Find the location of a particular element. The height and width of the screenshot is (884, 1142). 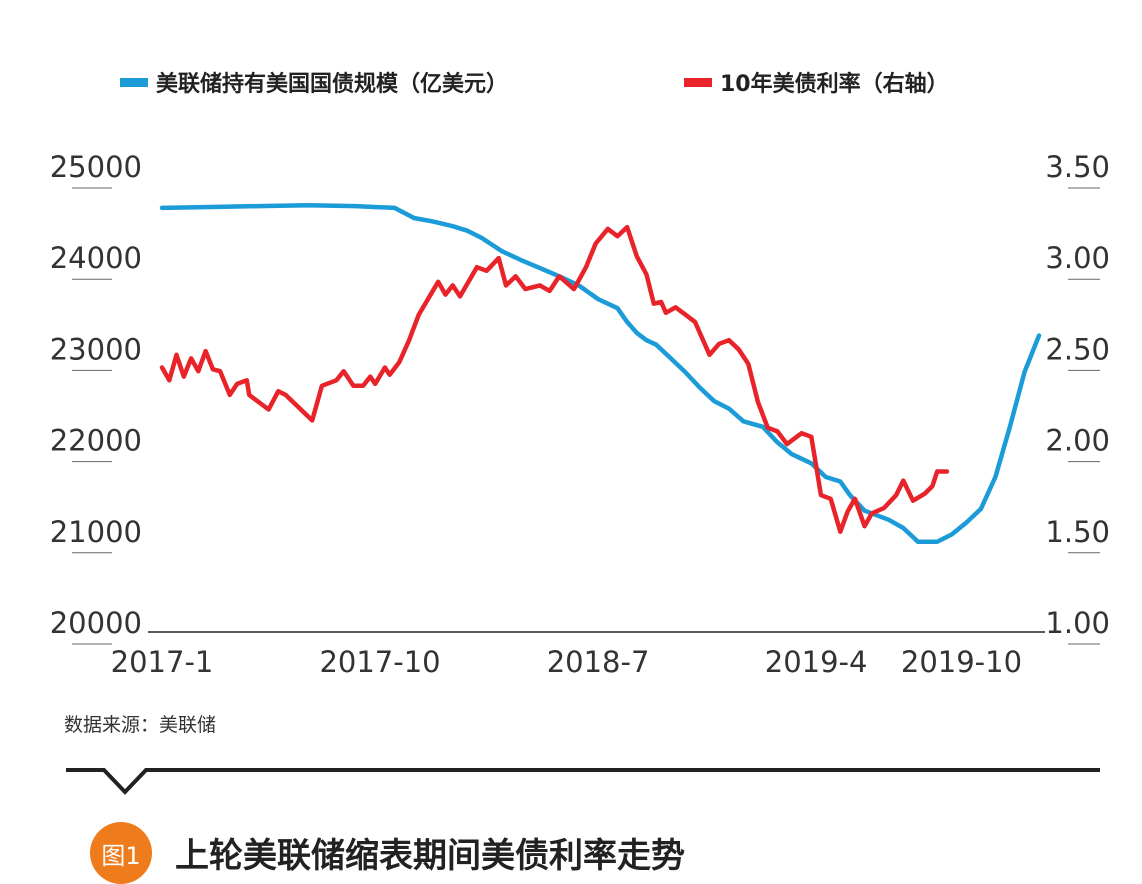

x-axis-tick-label: 2019-10 is located at coordinates (961, 662).